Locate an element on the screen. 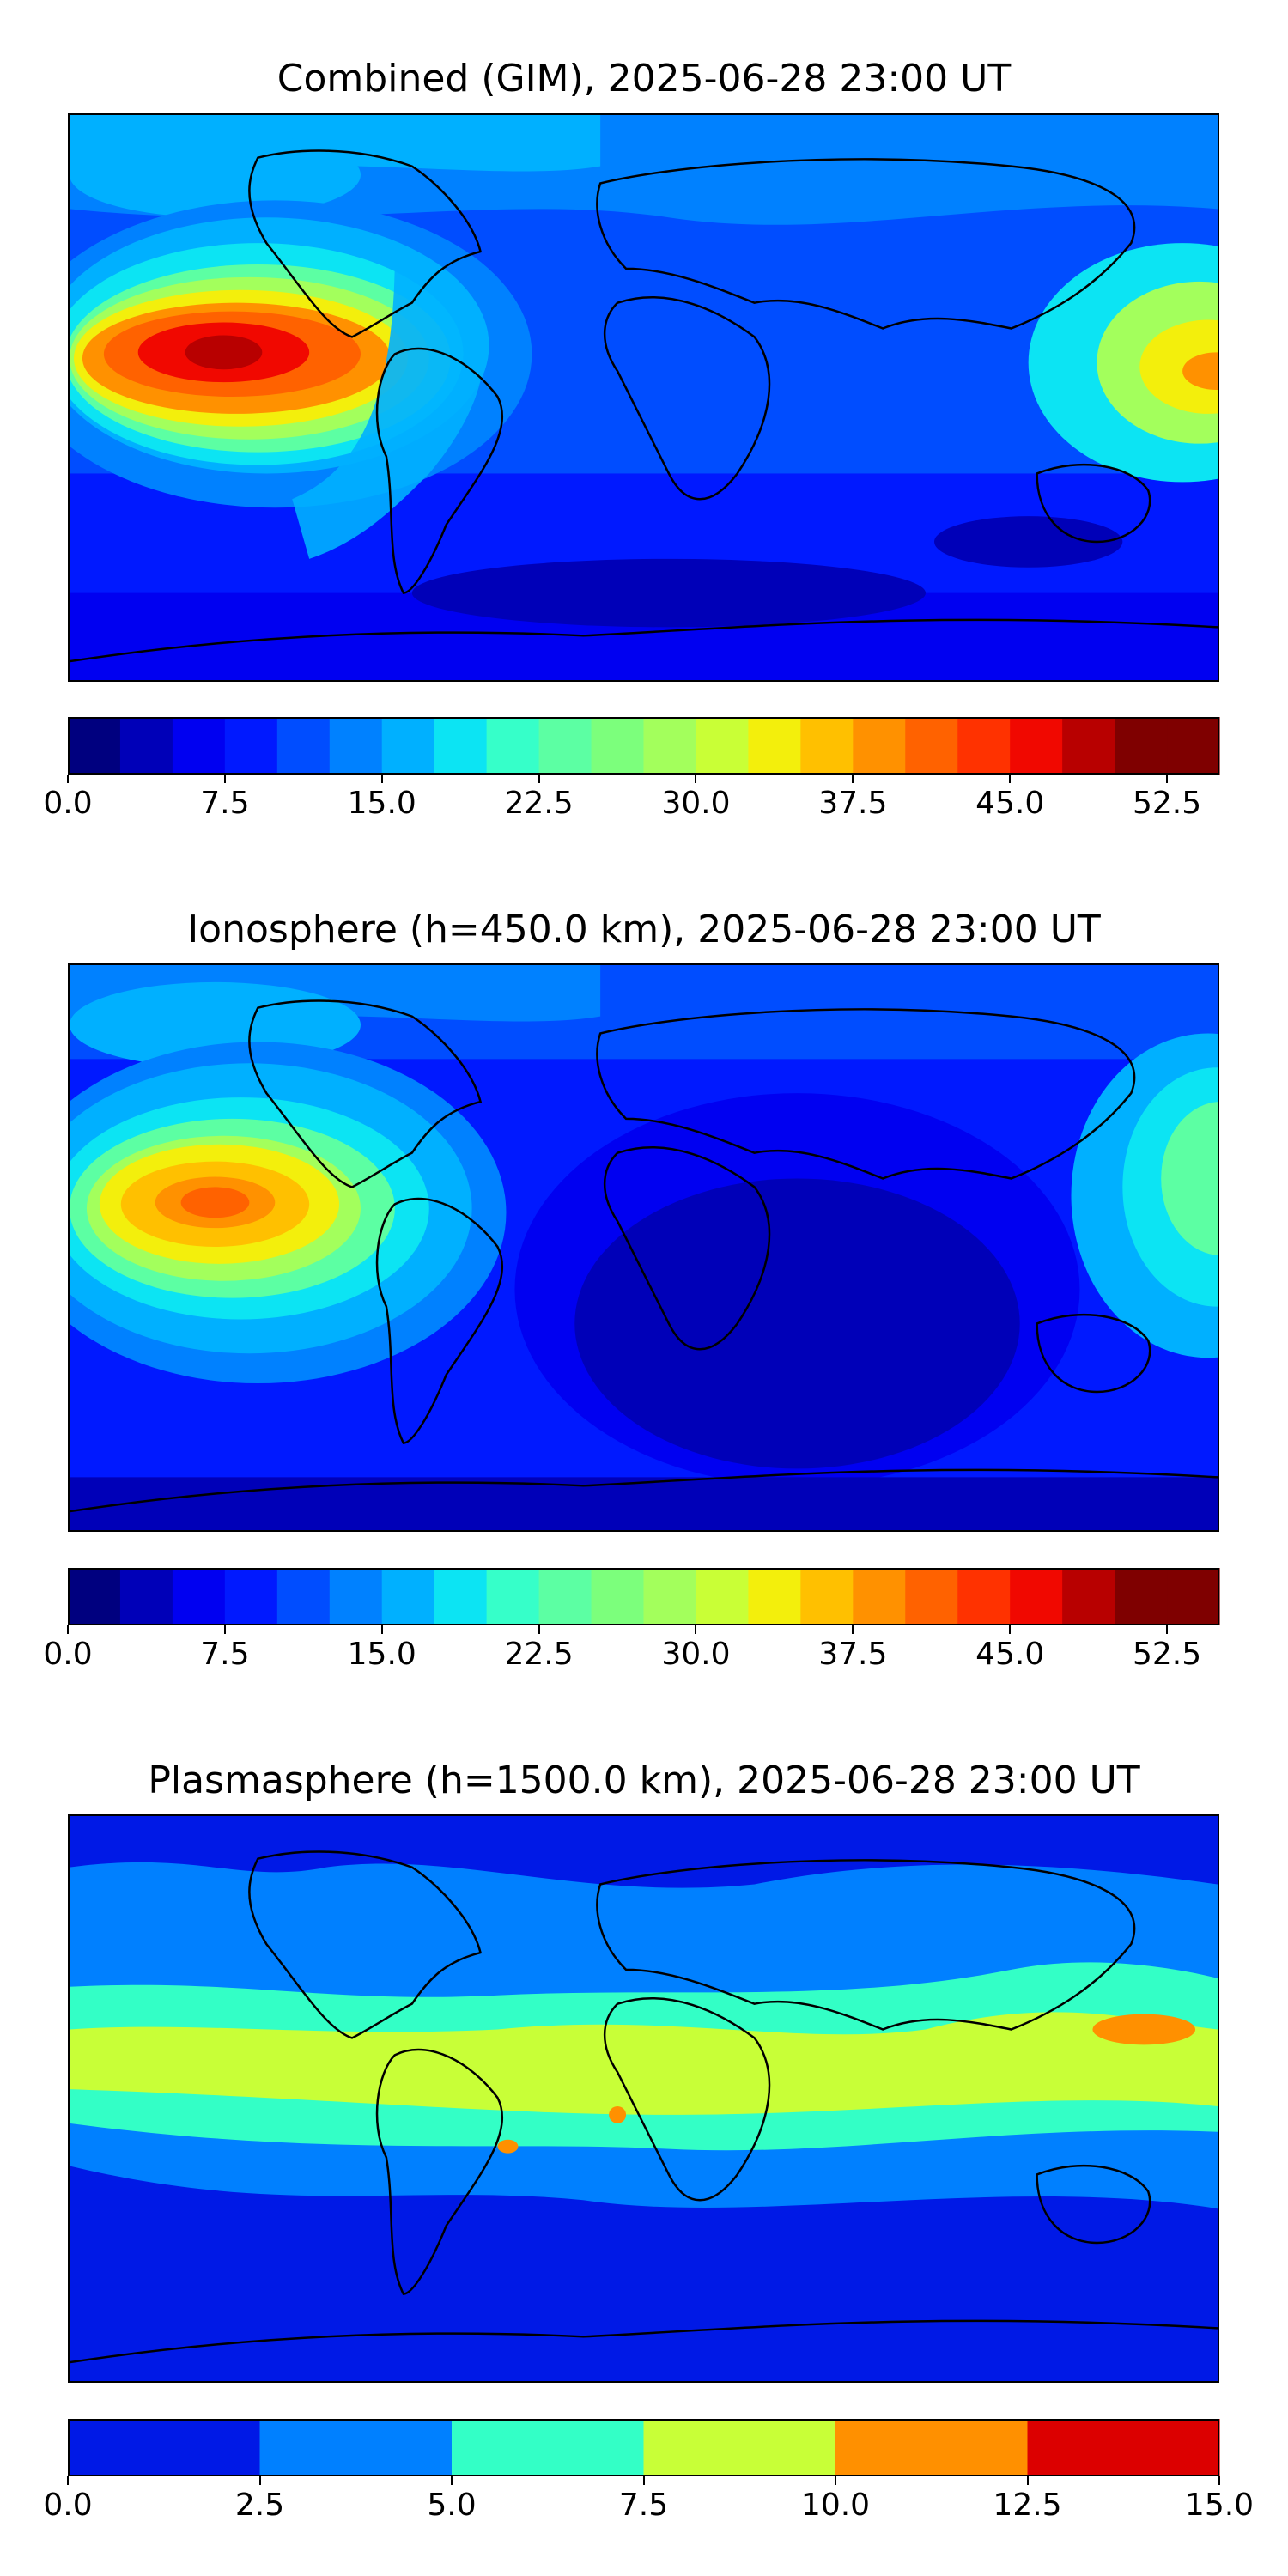 The height and width of the screenshot is (2576, 1288). colorbar-tick-label: 2.5 is located at coordinates (259, 2506).